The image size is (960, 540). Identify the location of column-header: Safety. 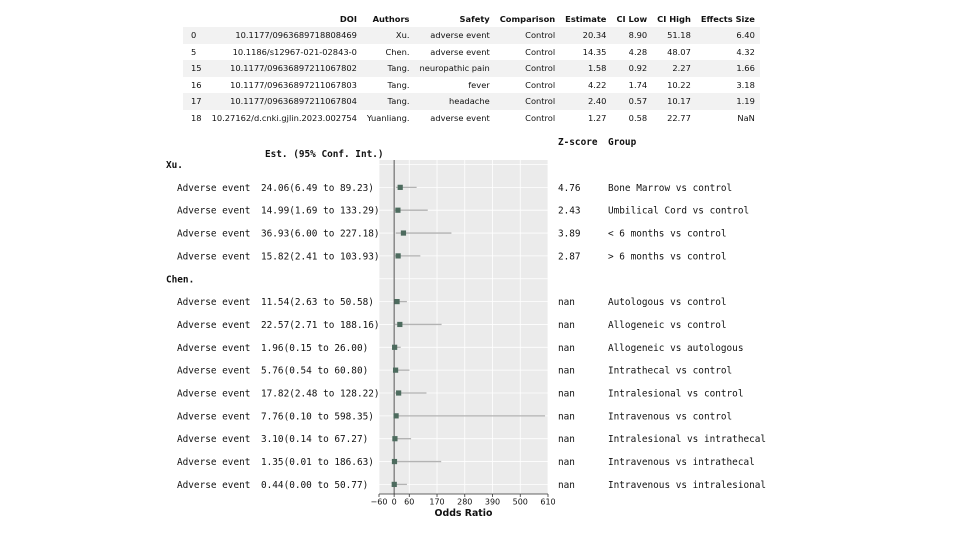
(474, 19).